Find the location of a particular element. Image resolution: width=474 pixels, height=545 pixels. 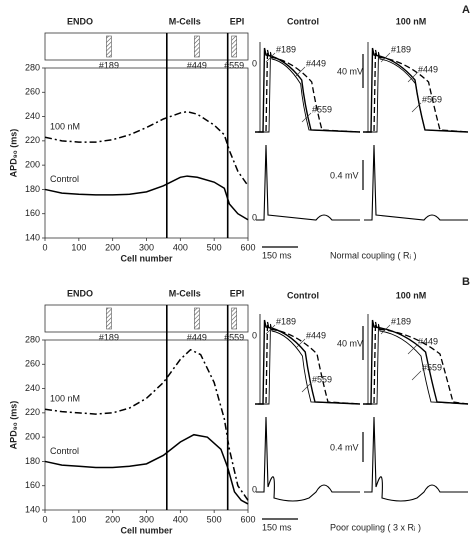

y-tick-label: 180 is located at coordinates (32, 189).